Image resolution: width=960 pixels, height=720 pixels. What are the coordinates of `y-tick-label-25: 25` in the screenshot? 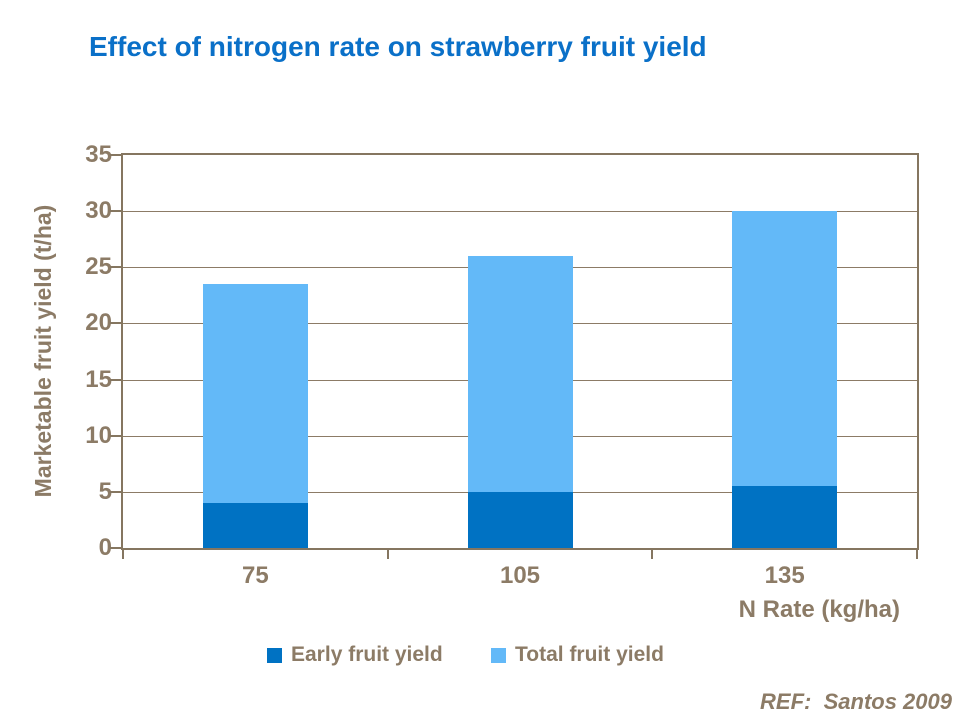 It's located at (98, 267).